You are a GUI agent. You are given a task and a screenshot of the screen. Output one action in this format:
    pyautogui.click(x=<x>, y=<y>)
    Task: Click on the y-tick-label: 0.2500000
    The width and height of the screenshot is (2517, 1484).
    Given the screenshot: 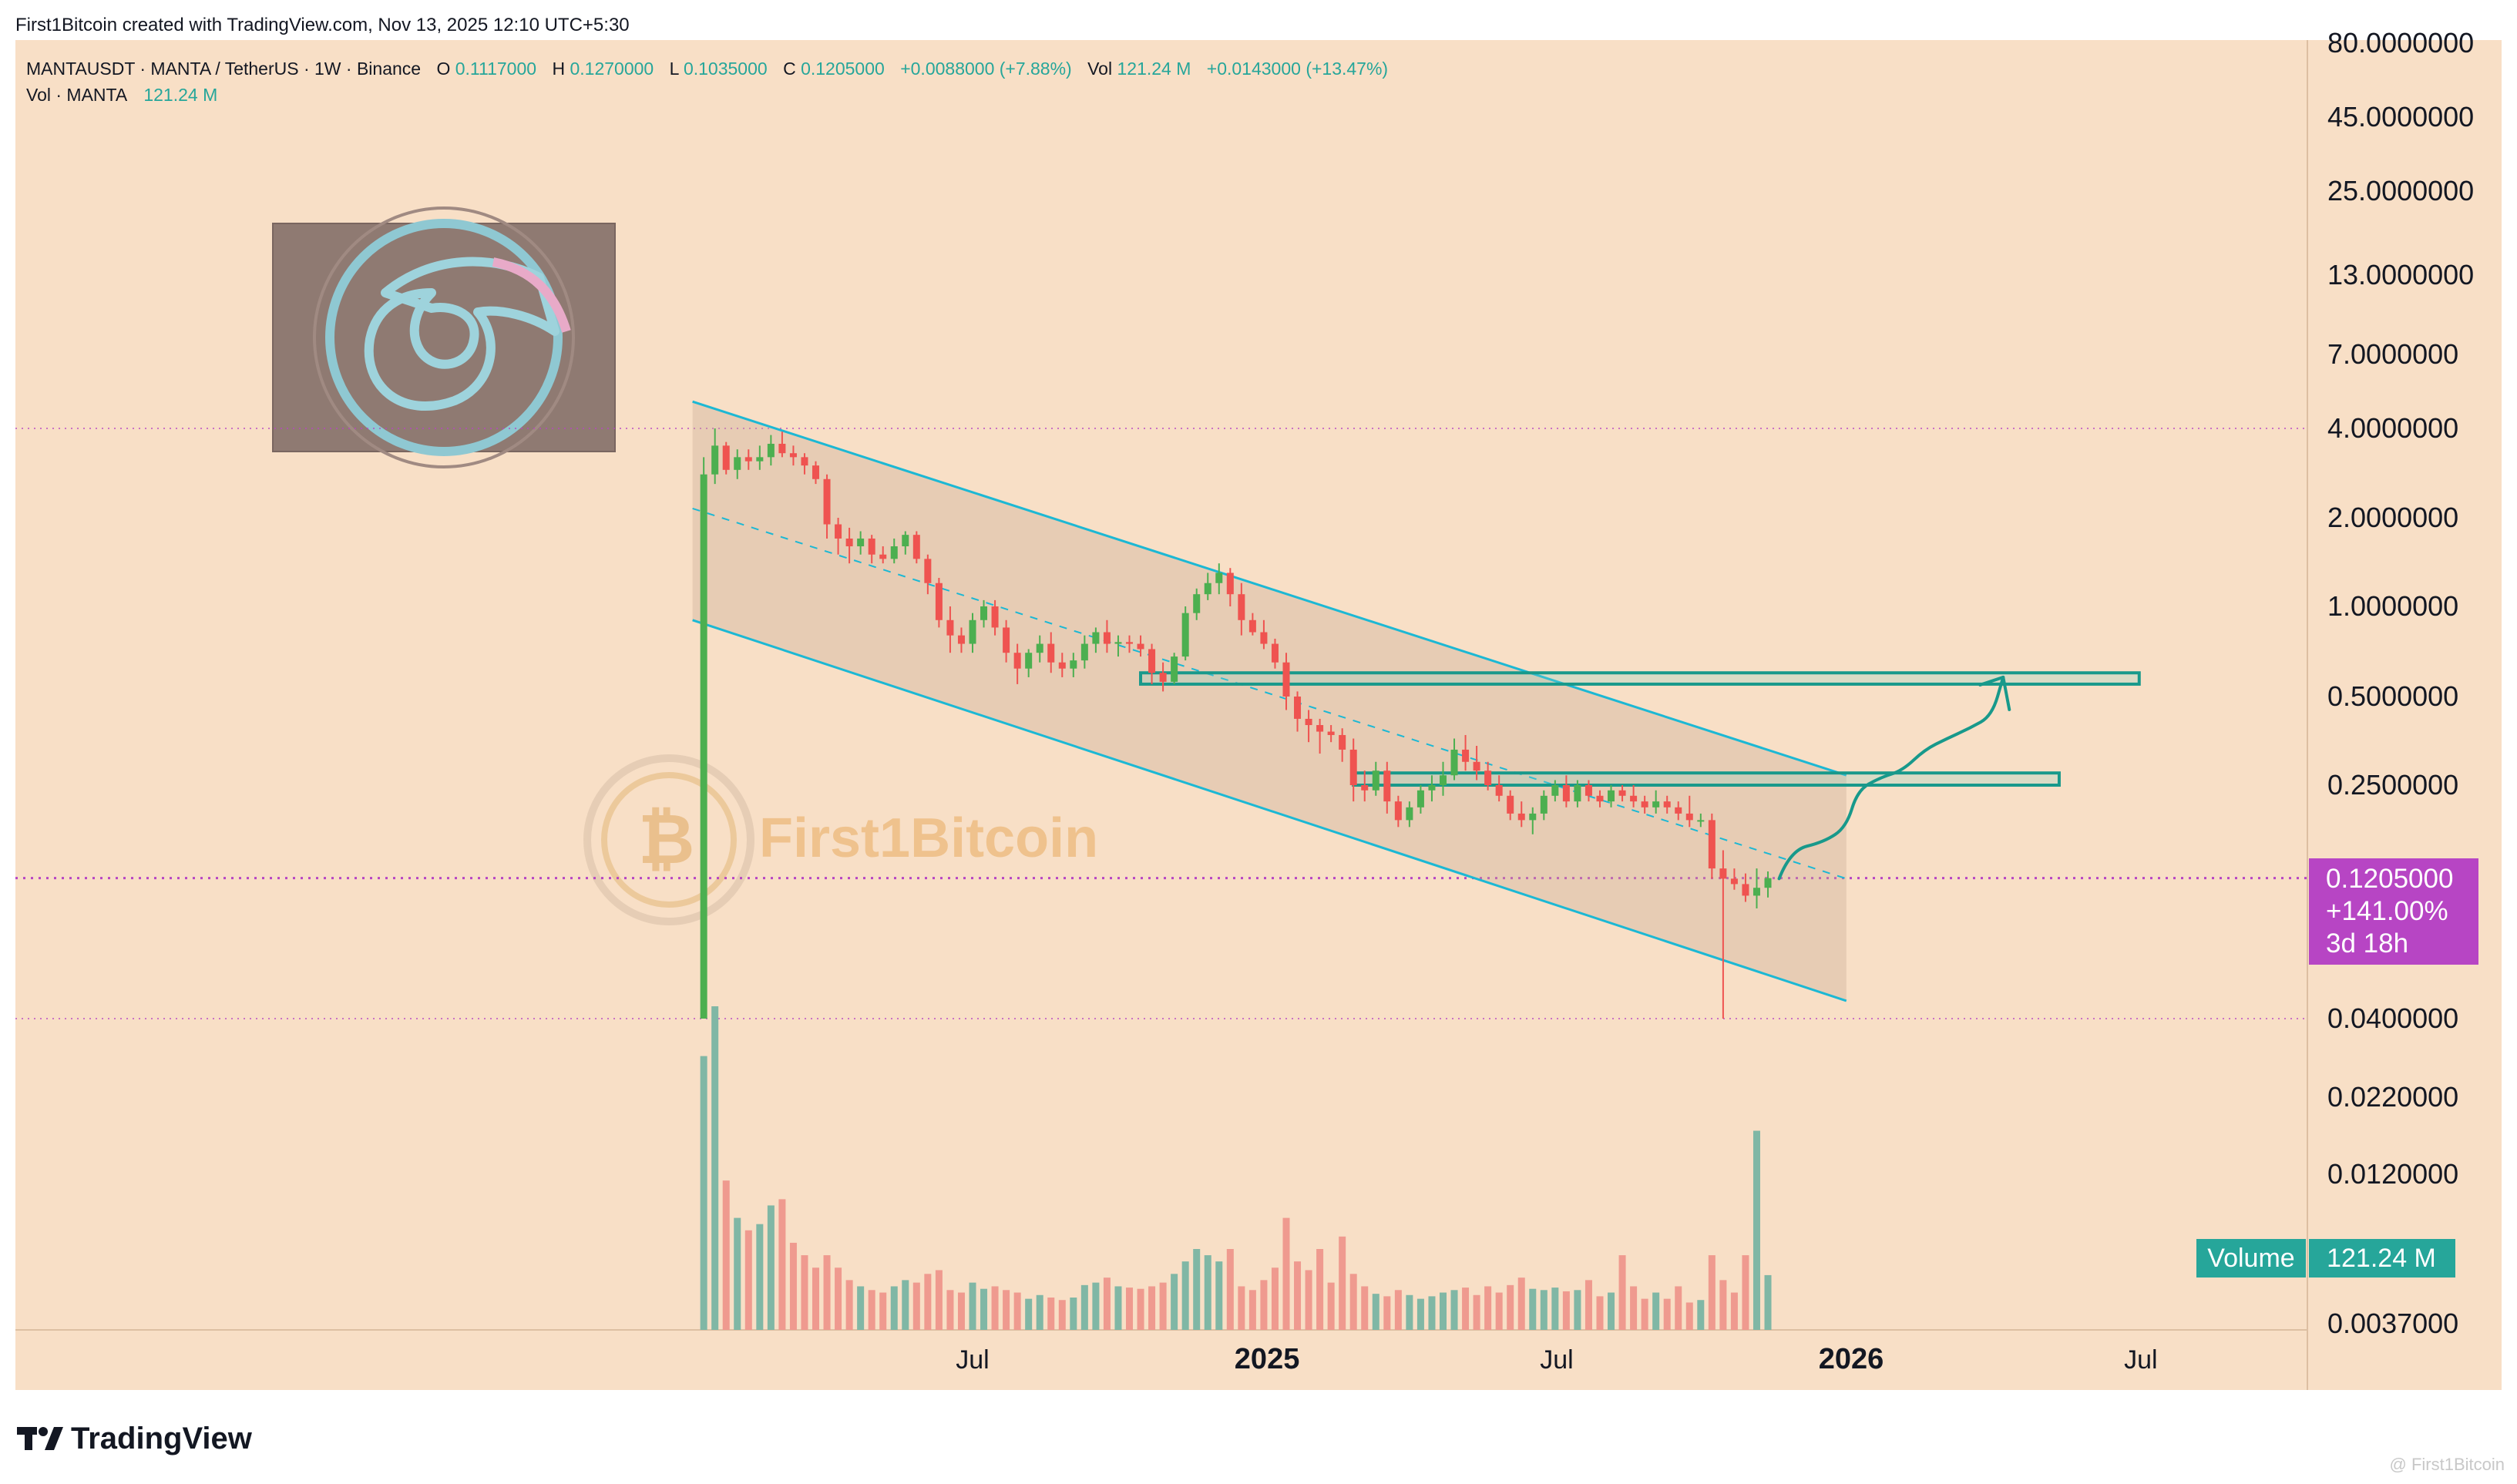 What is the action you would take?
    pyautogui.click(x=2392, y=785)
    